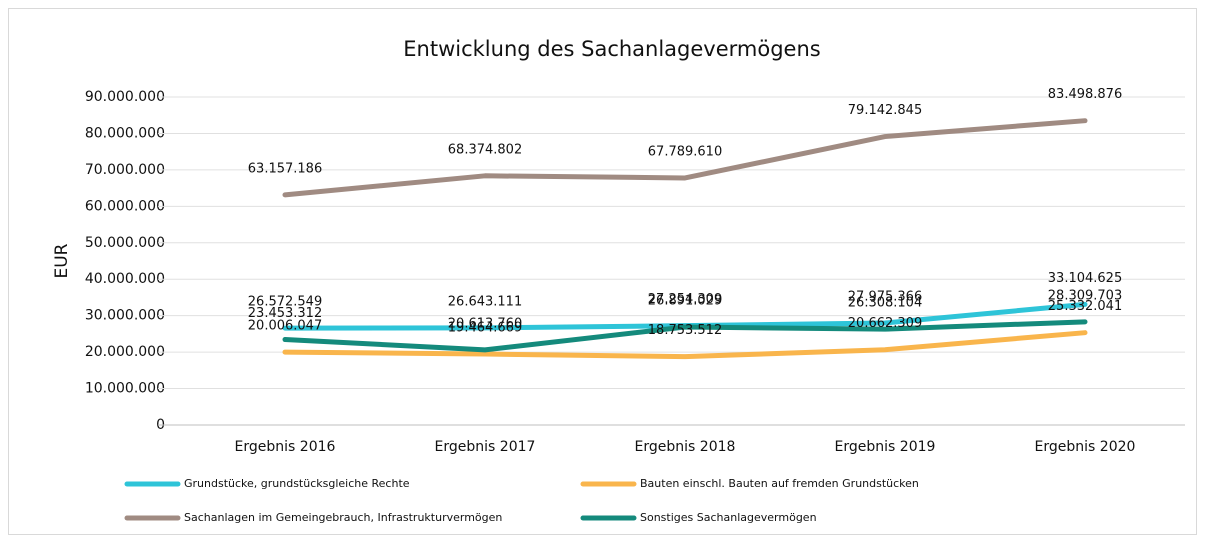  What do you see at coordinates (125, 389) in the screenshot?
I see `y-tick-label: 10.000.000` at bounding box center [125, 389].